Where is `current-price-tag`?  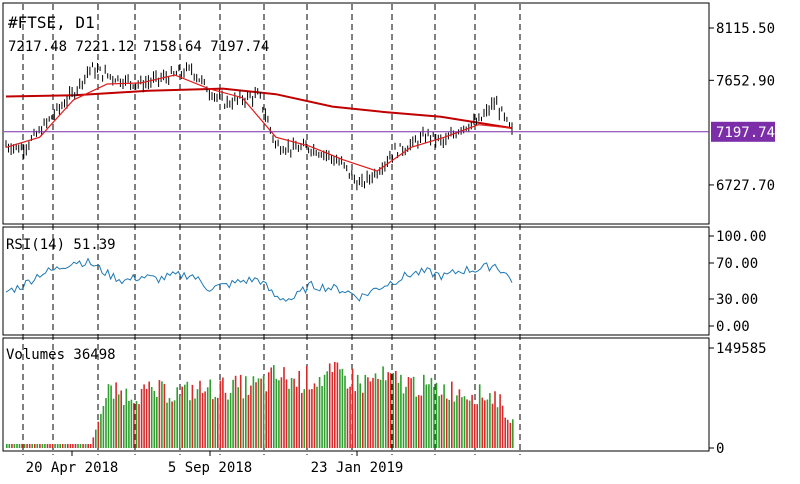 current-price-tag is located at coordinates (743, 131).